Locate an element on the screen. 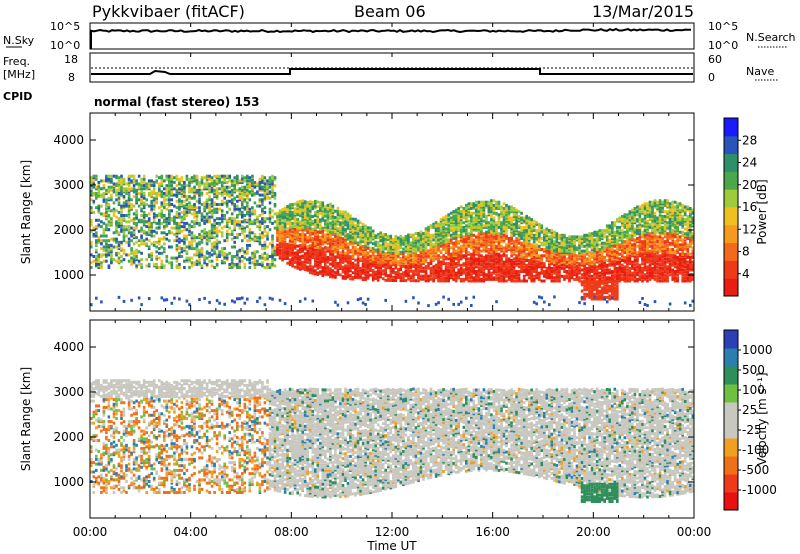  nsky-tick-bottom: 10^0 is located at coordinates (65, 45).